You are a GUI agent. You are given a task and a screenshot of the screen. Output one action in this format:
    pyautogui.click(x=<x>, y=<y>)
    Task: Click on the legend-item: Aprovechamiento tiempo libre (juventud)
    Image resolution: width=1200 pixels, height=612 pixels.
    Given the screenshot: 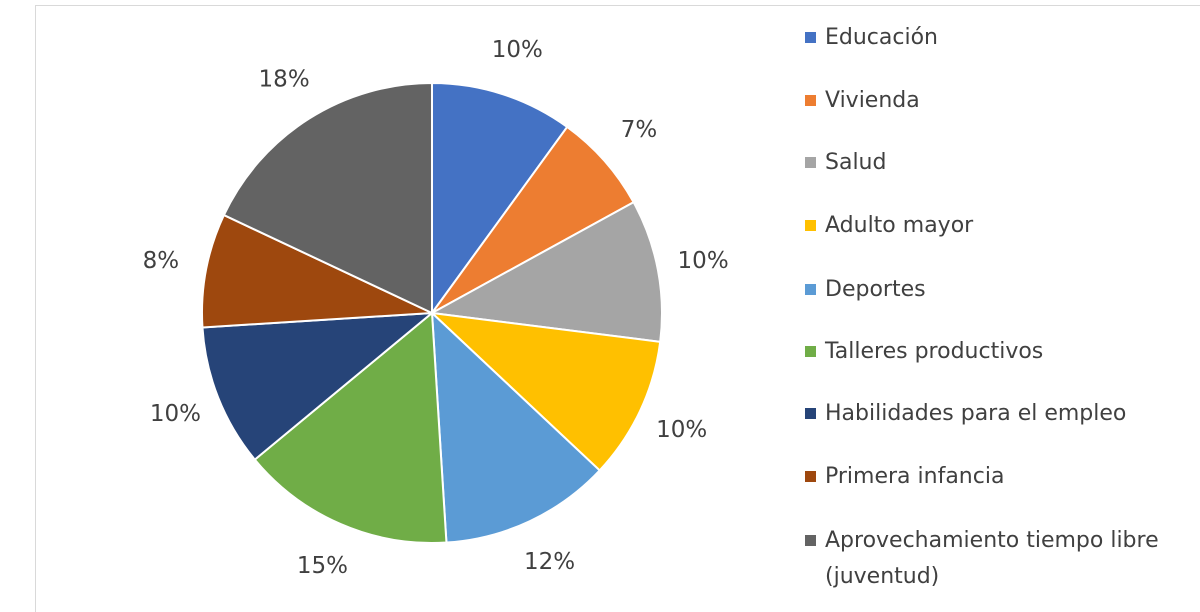 What is the action you would take?
    pyautogui.click(x=1000, y=559)
    